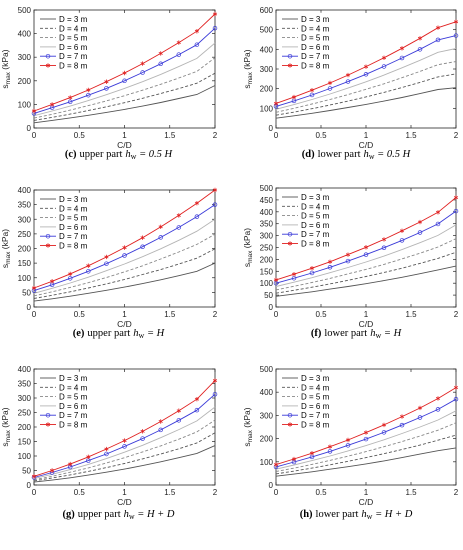  Describe the element at coordinates (247, 86) in the screenshot. I see `y-axis-label-symbol: s` at that location.